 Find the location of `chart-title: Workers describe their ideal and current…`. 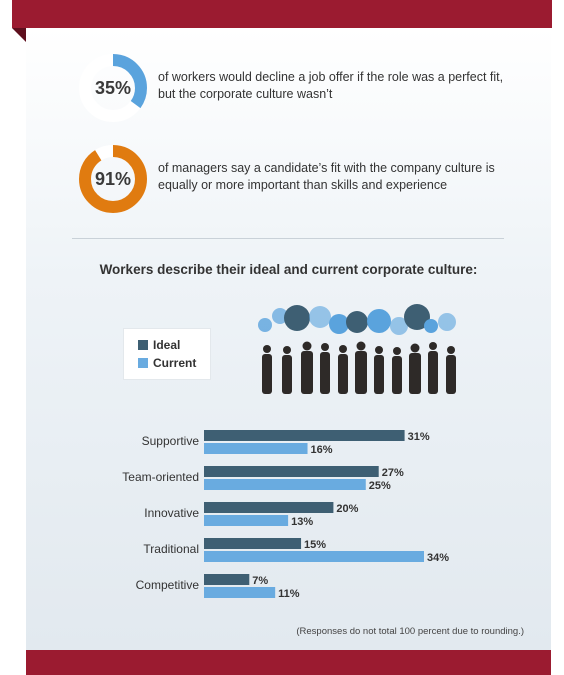

chart-title: Workers describe their ideal and current… is located at coordinates (288, 269).